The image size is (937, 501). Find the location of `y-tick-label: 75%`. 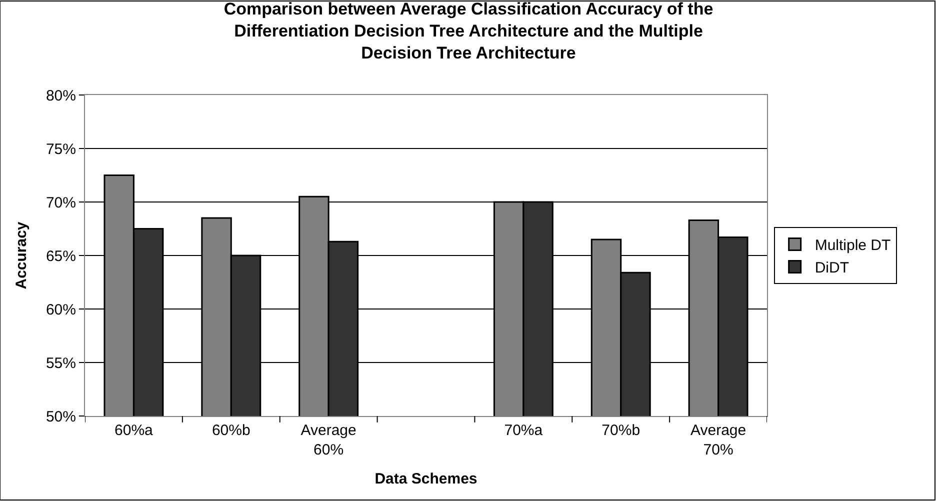

y-tick-label: 75% is located at coordinates (61, 149).